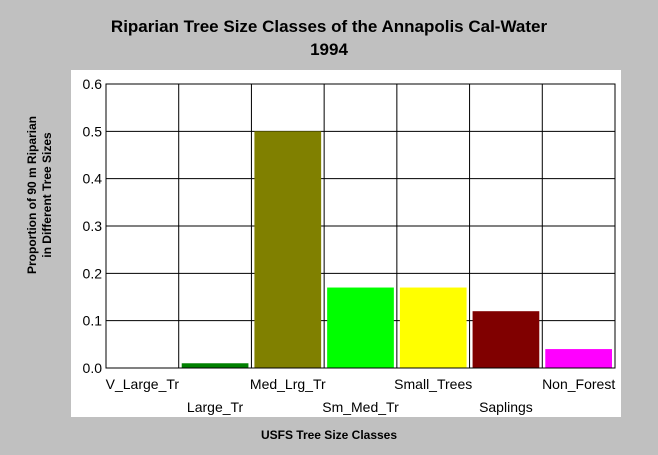 This screenshot has width=658, height=455. What do you see at coordinates (329, 435) in the screenshot?
I see `x-axis-title: USFS Tree Size Classes` at bounding box center [329, 435].